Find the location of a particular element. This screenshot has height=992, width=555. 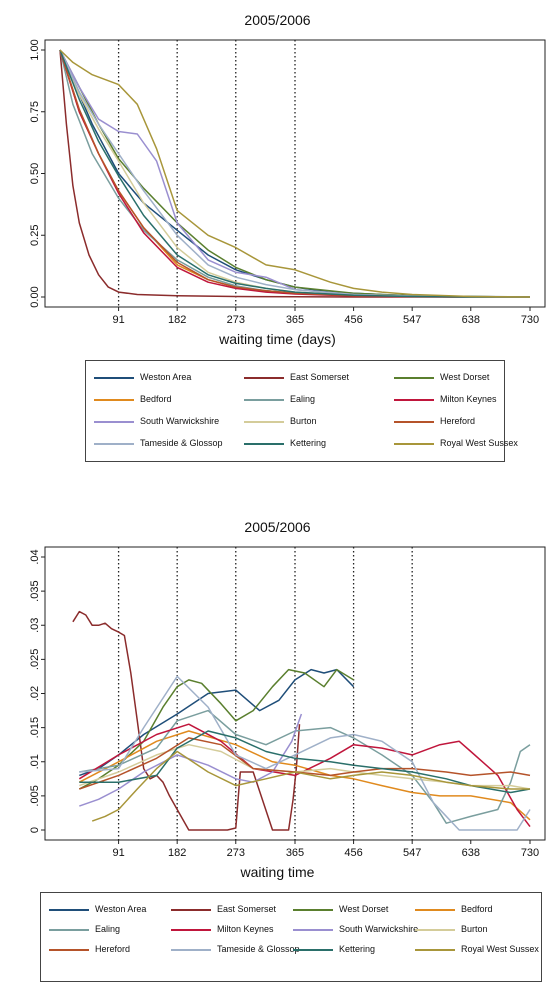

top-x-tick-label: 456 is located at coordinates (353, 320).